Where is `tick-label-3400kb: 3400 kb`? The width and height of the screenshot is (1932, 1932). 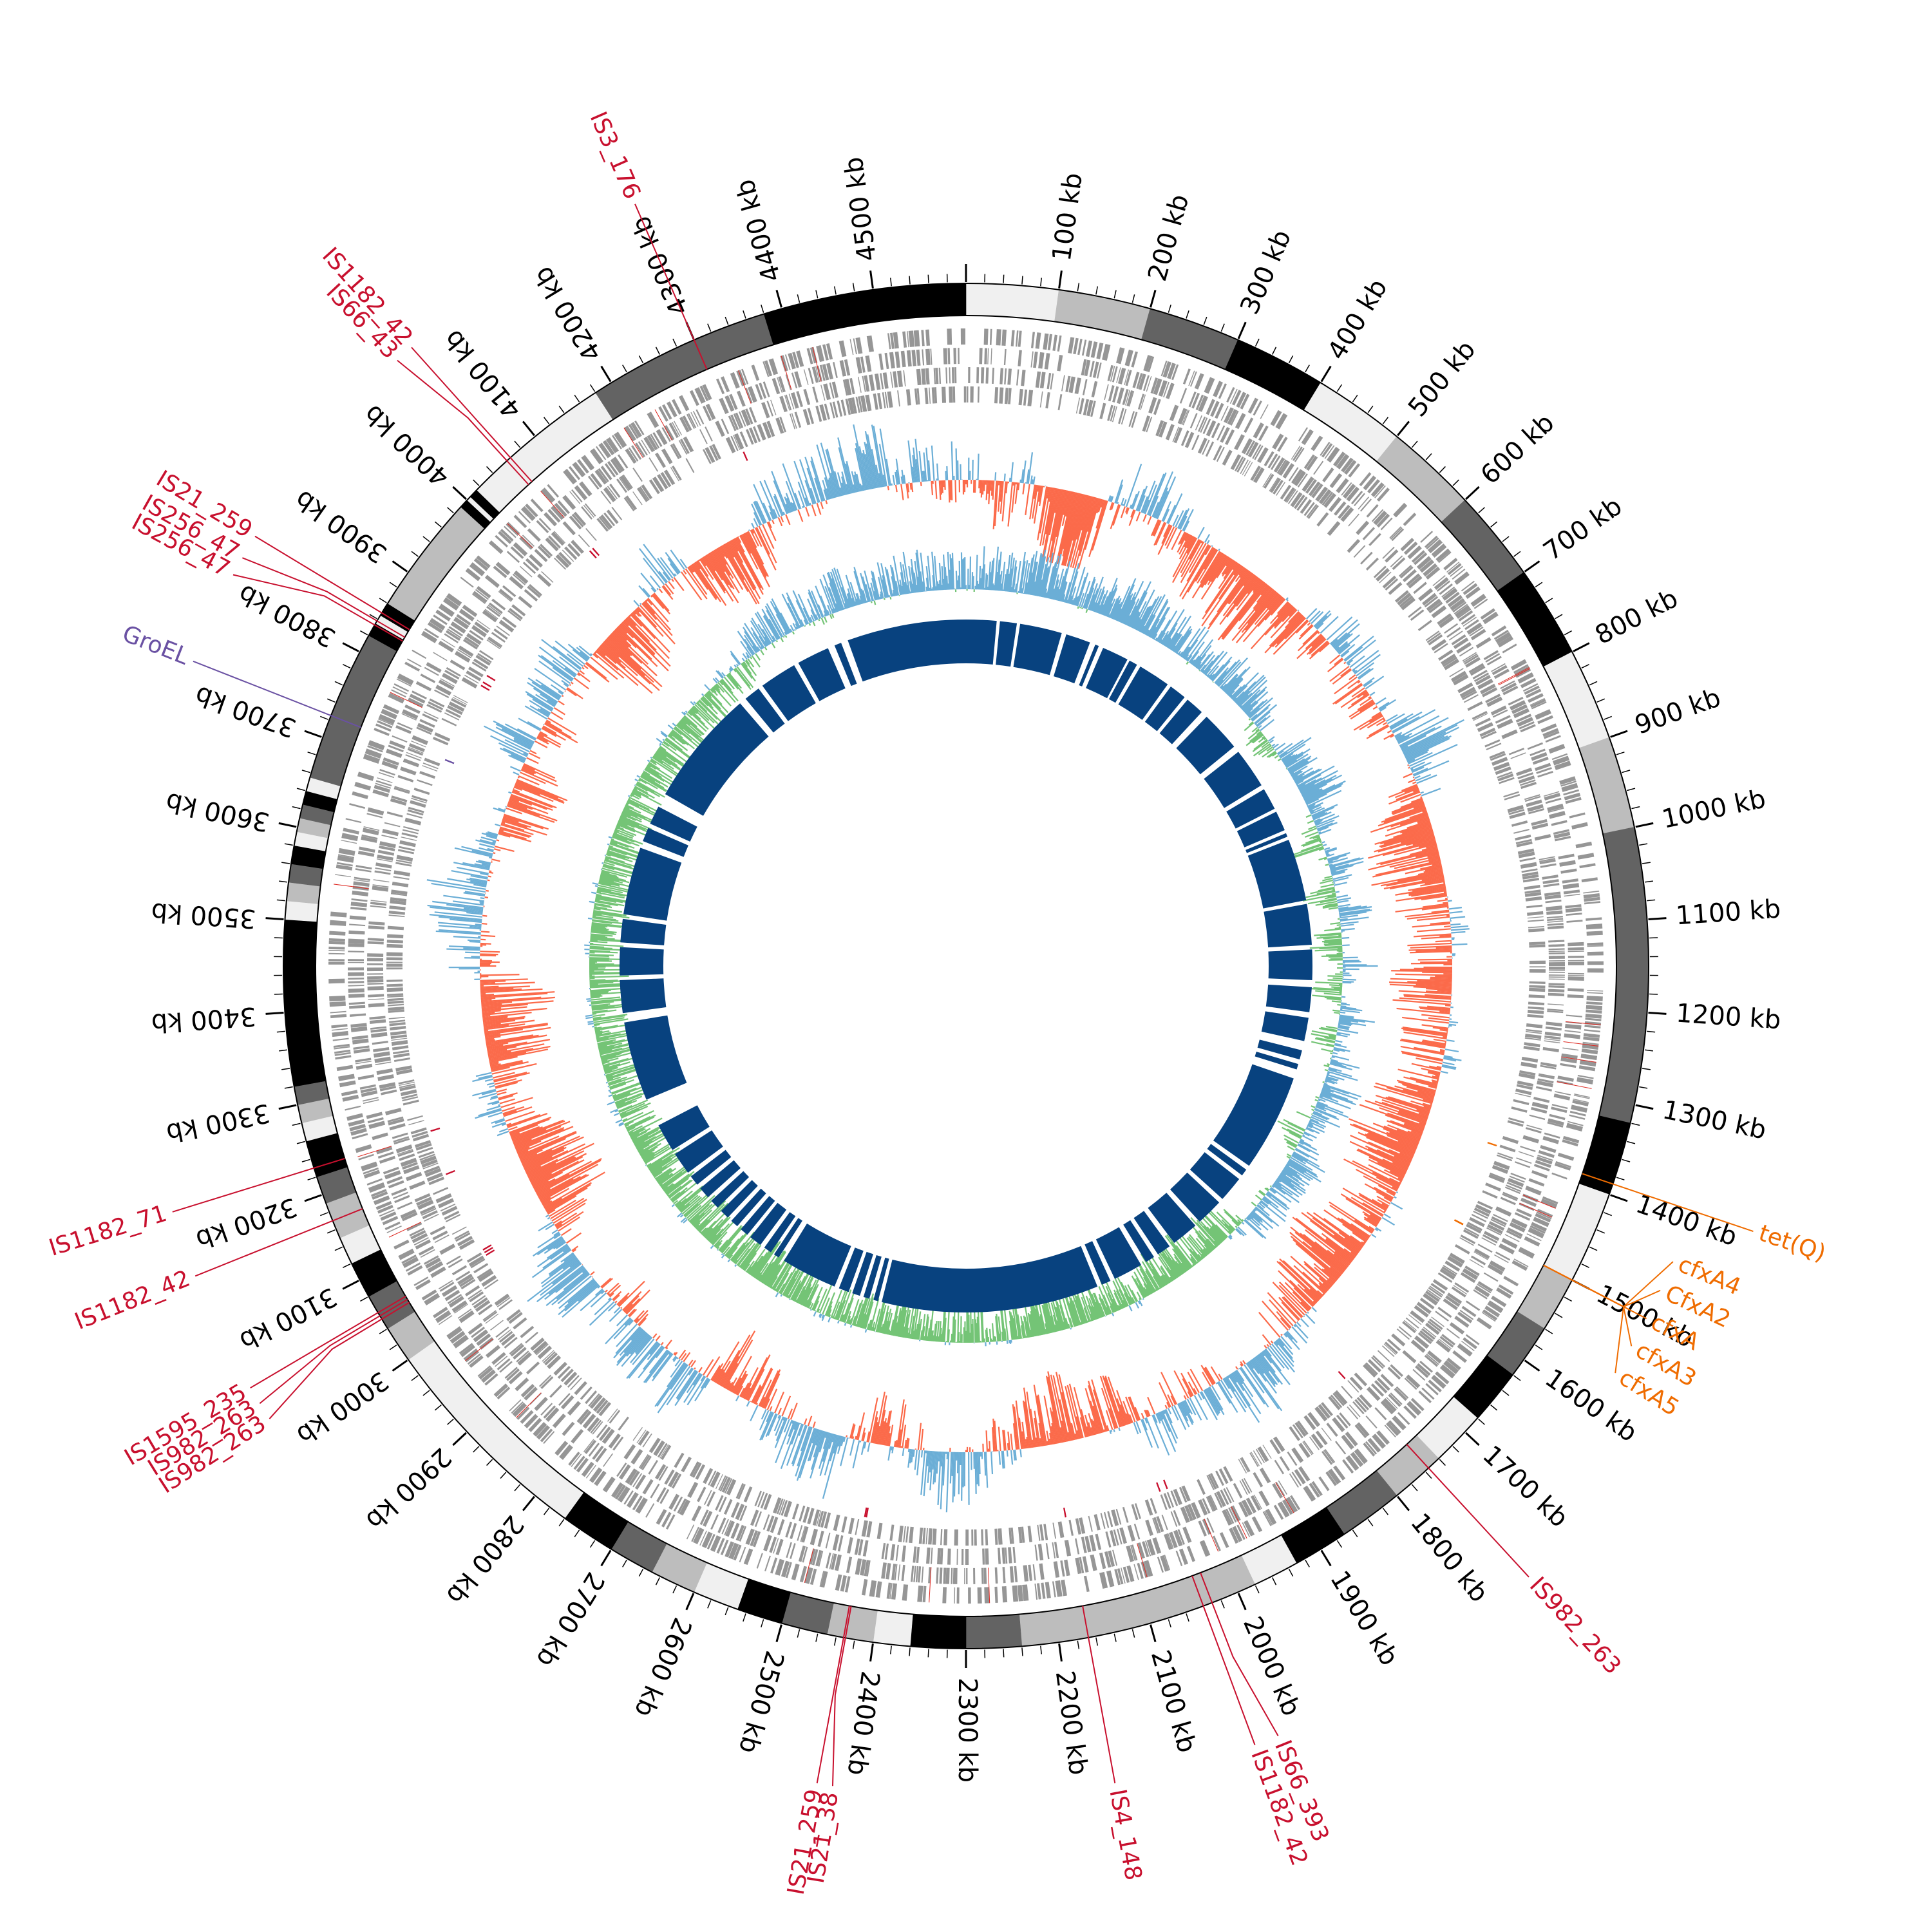
tick-label-3400kb: 3400 kb is located at coordinates (203, 1019).